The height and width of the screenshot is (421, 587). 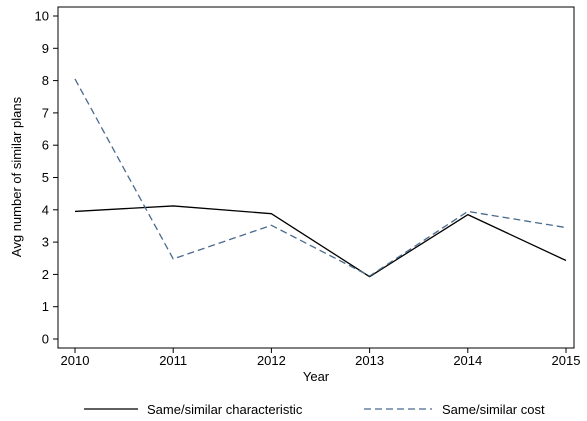 What do you see at coordinates (42, 16) in the screenshot?
I see `y-tick-label: 10` at bounding box center [42, 16].